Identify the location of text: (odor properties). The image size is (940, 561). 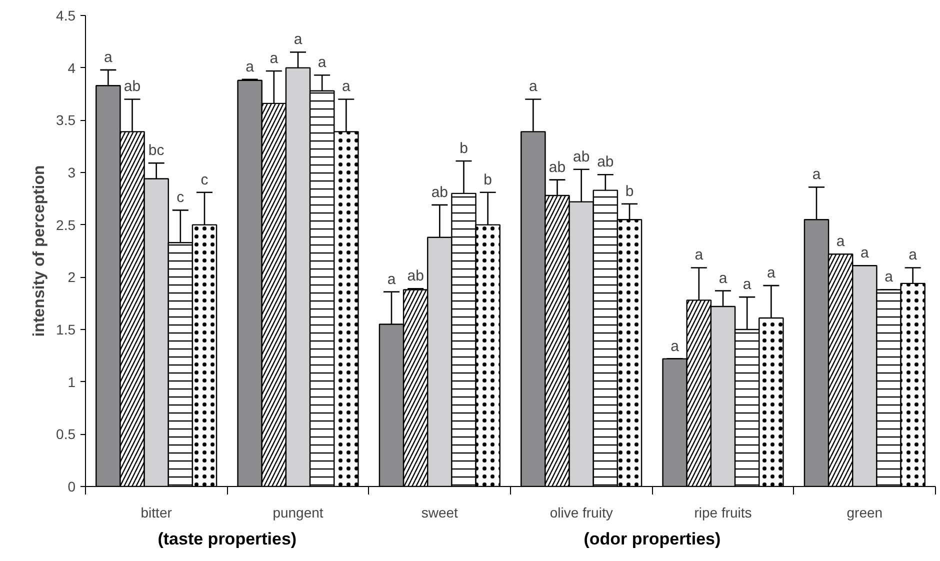
(652, 539).